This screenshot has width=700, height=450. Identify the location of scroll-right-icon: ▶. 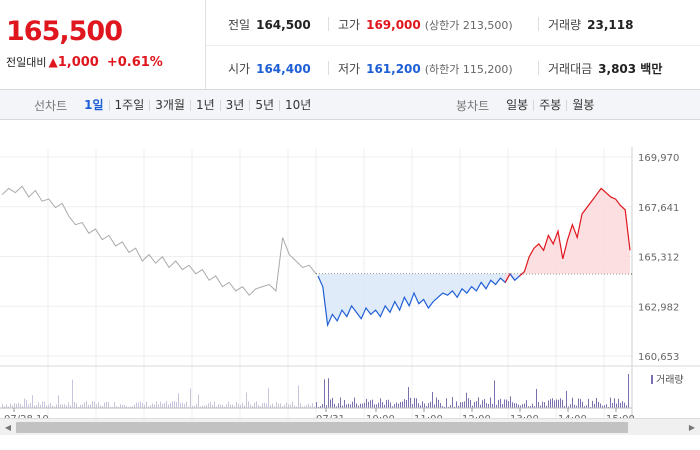
(692, 427).